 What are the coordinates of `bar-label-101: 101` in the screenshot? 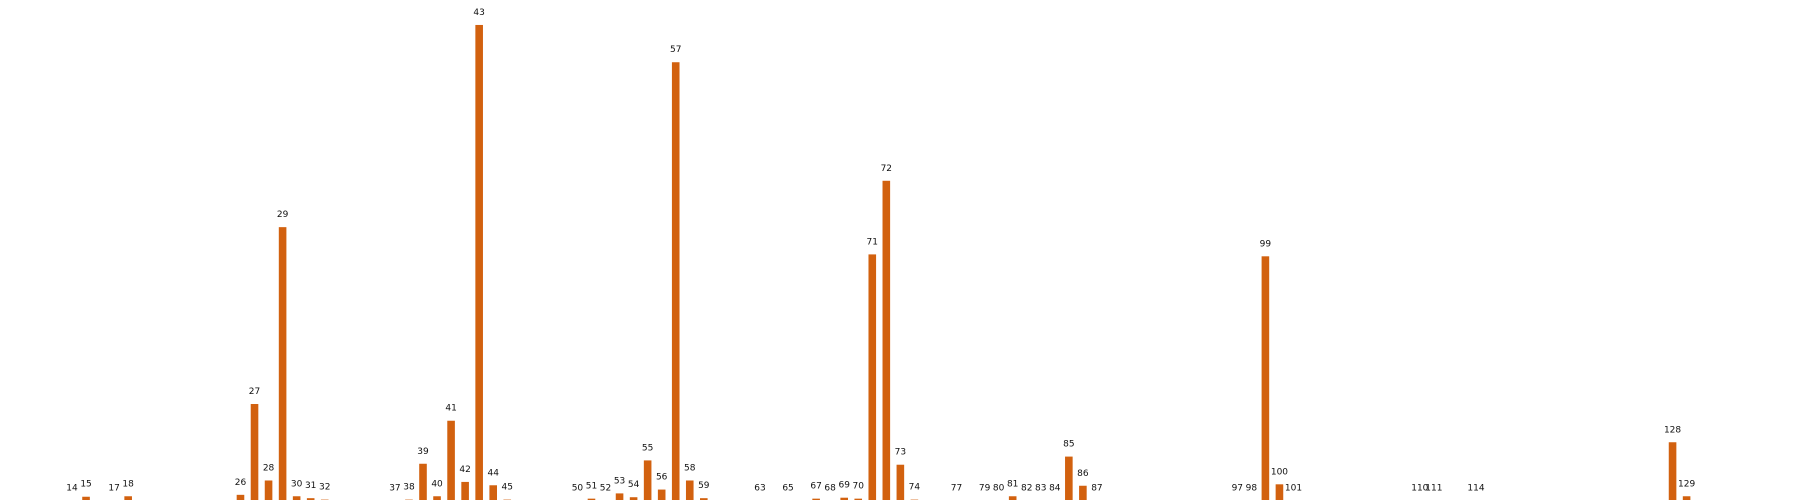 It's located at (1293, 489).